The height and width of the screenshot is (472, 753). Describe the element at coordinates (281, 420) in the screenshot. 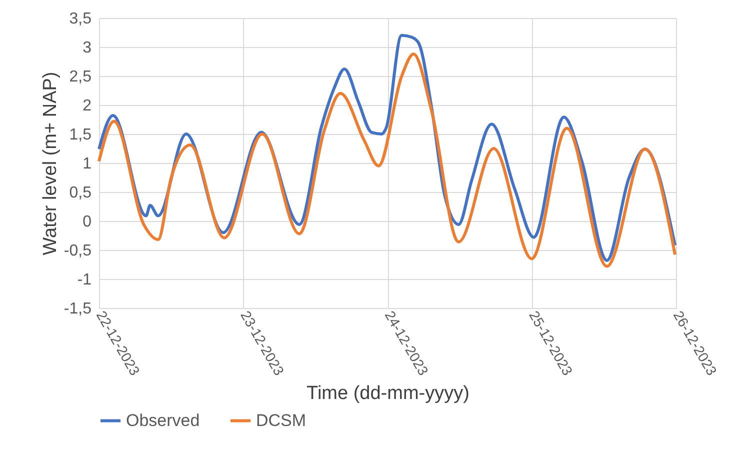

I see `legend-label: DCSM` at that location.